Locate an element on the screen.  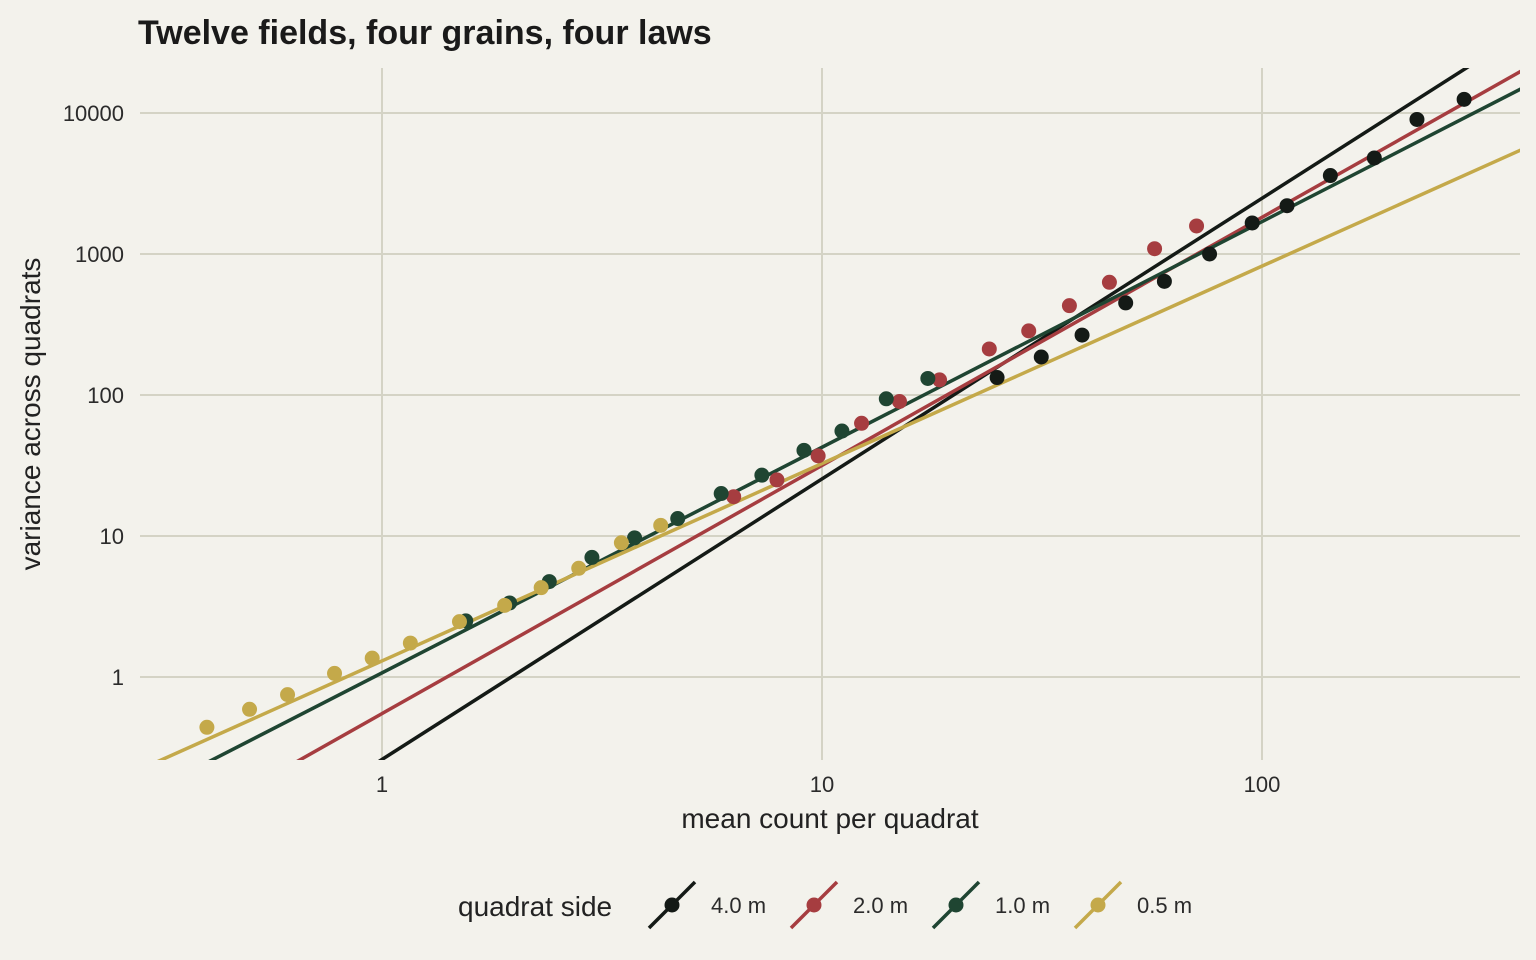
legend-label: 4.0 m is located at coordinates (738, 905).